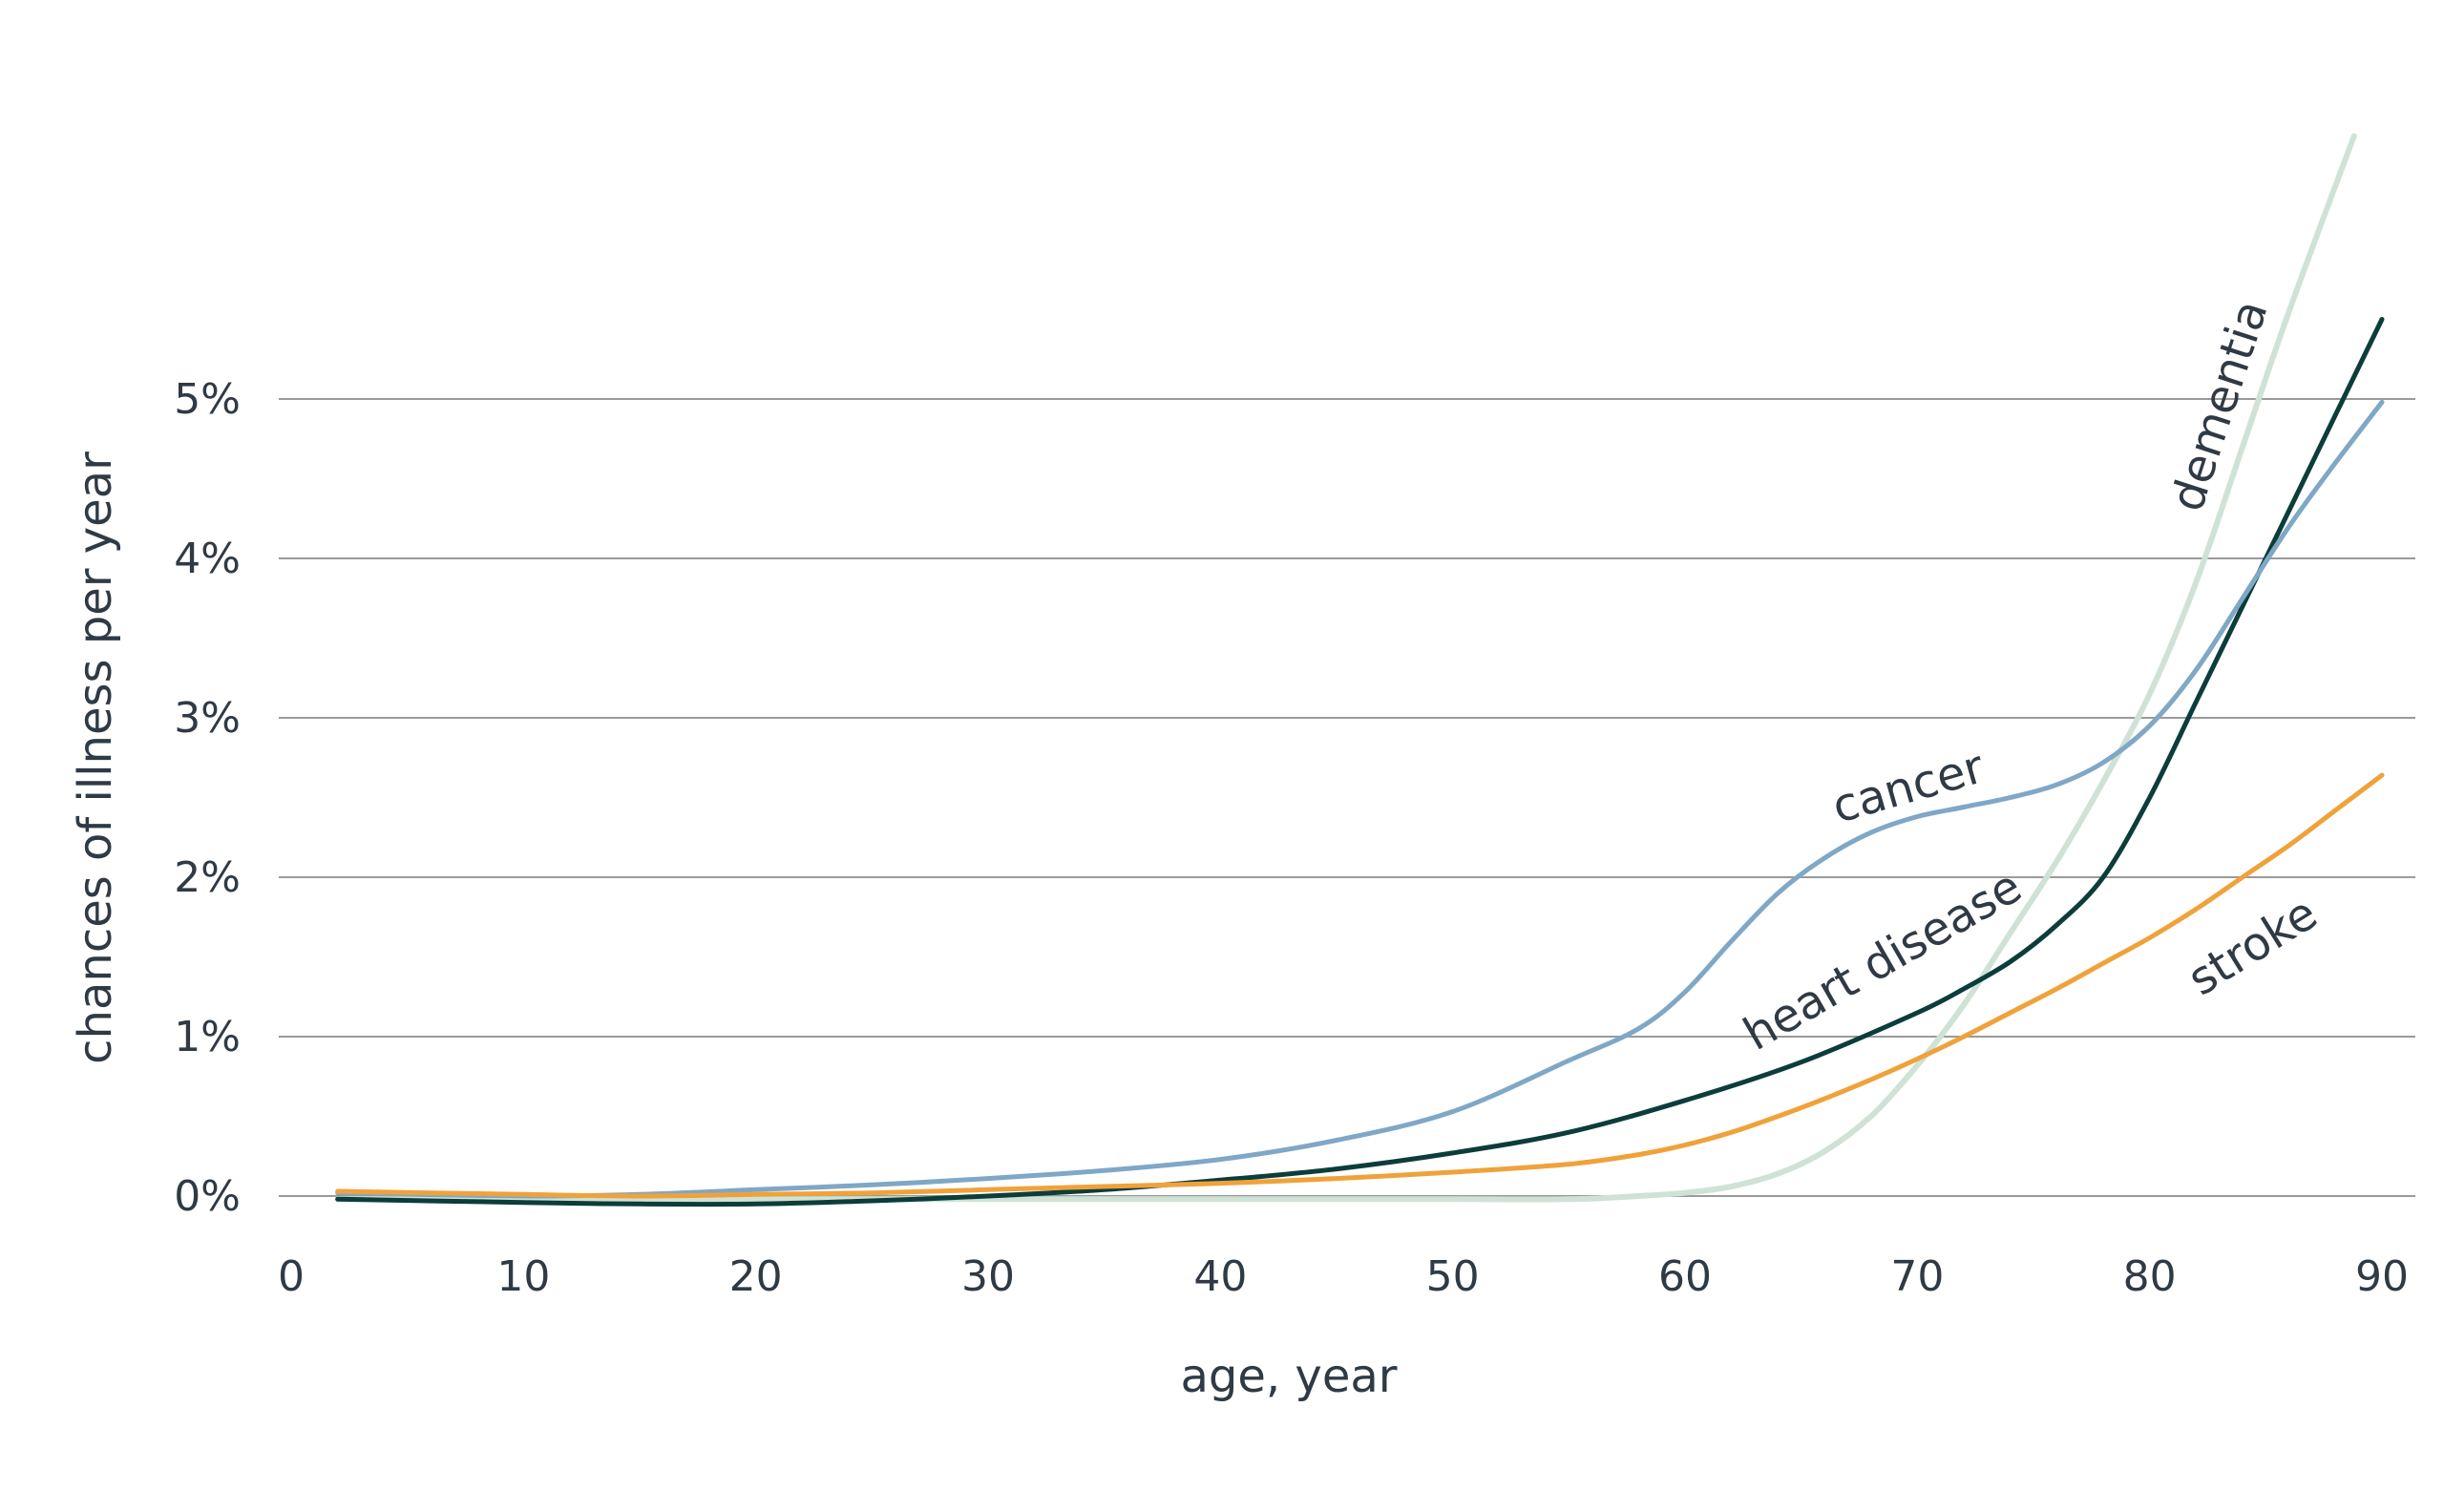 The width and height of the screenshot is (2444, 1512). I want to click on x-tick-label: 60, so click(1685, 1277).